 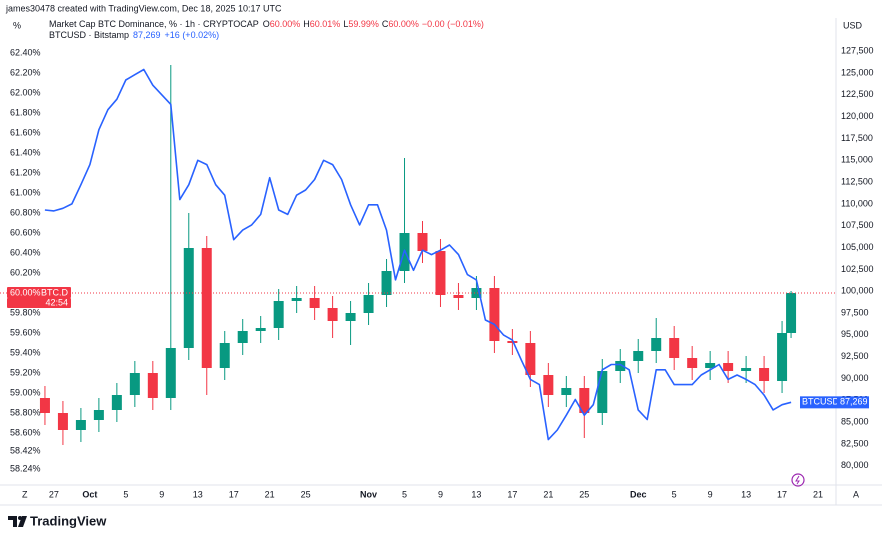 I want to click on y-tick-label: 58.80%, so click(x=25, y=412).